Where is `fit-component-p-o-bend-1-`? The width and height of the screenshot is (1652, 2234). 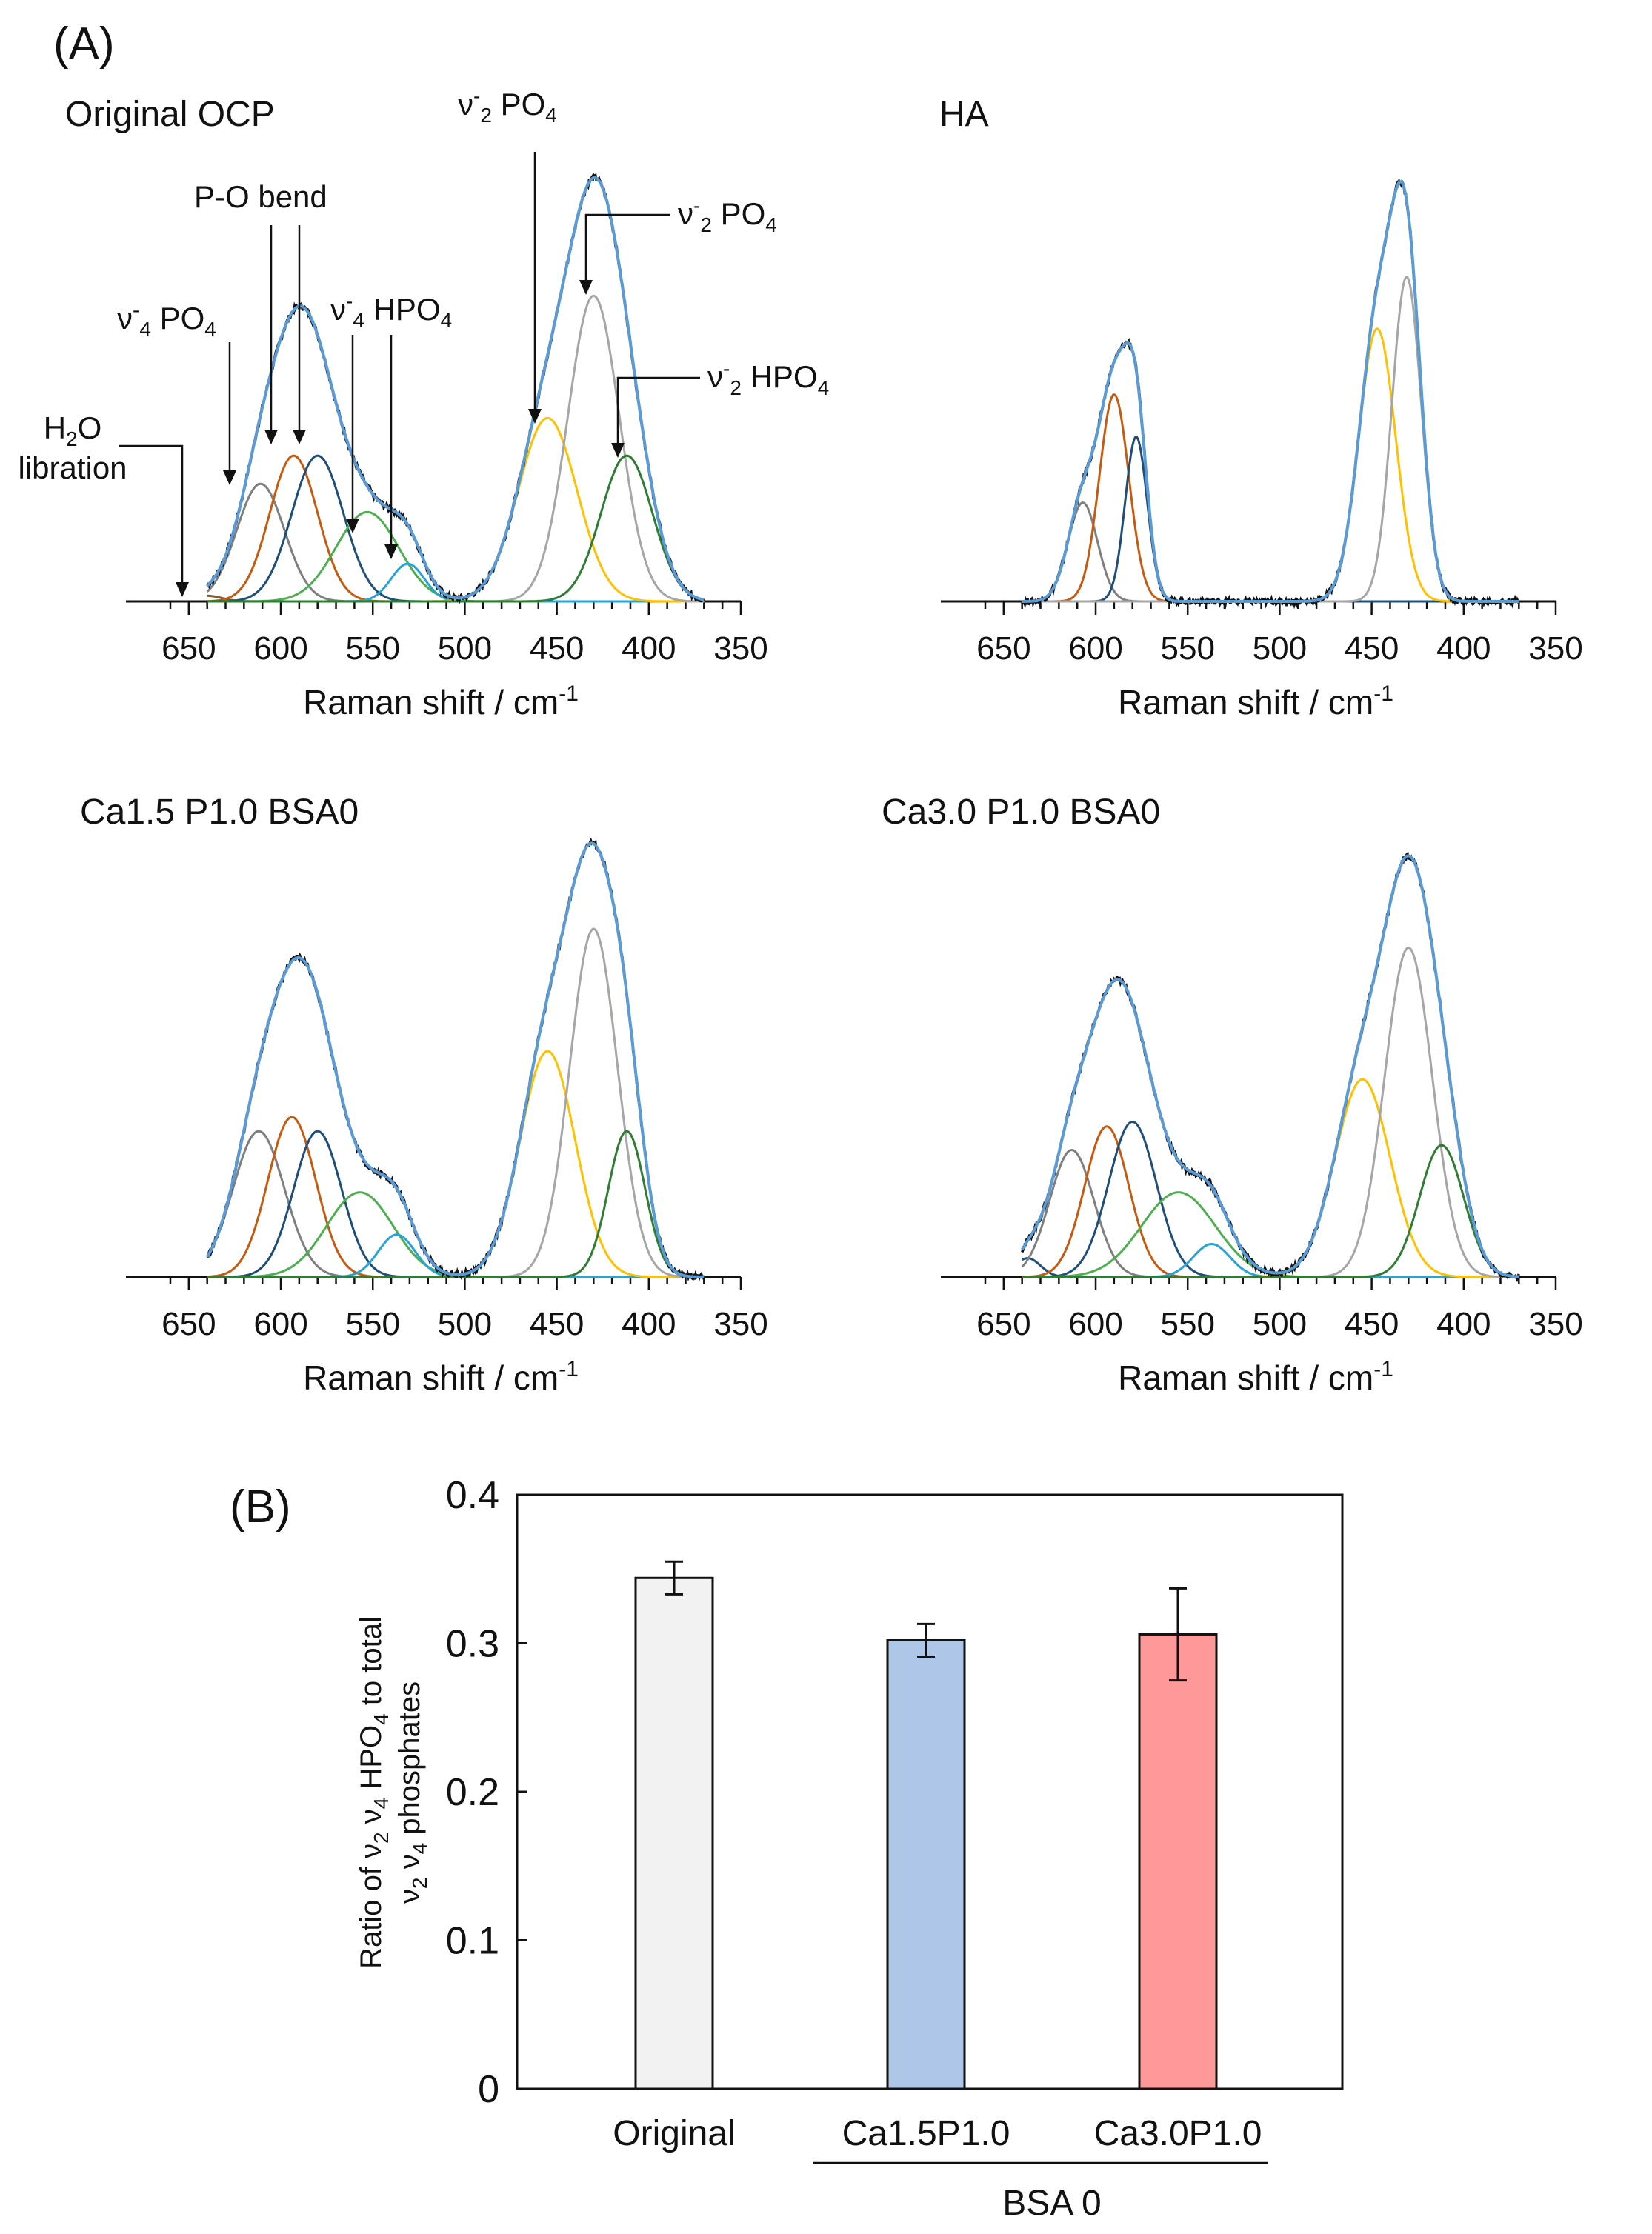 fit-component-p-o-bend-1- is located at coordinates (456, 529).